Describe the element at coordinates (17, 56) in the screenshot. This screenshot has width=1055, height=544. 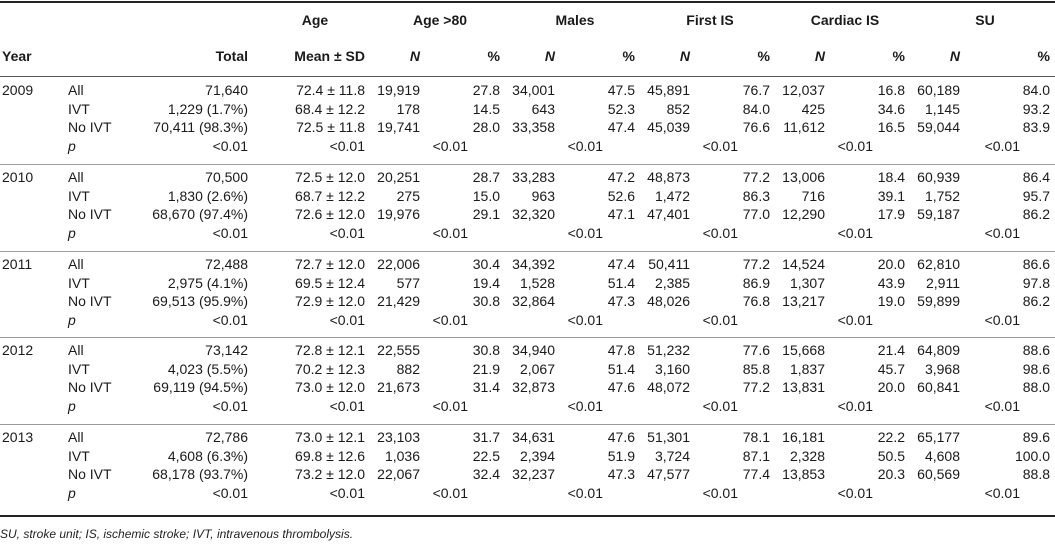
I see `header-year: Year` at that location.